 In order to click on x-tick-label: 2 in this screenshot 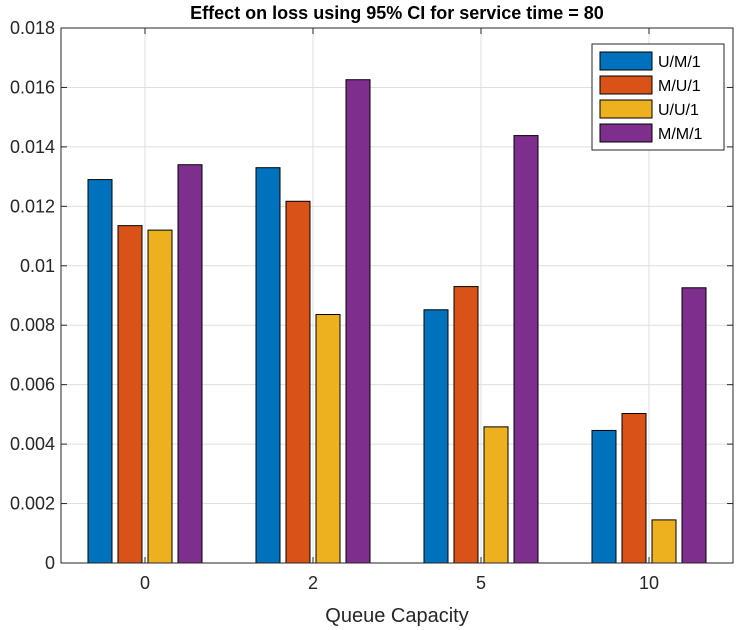, I will do `click(313, 583)`.